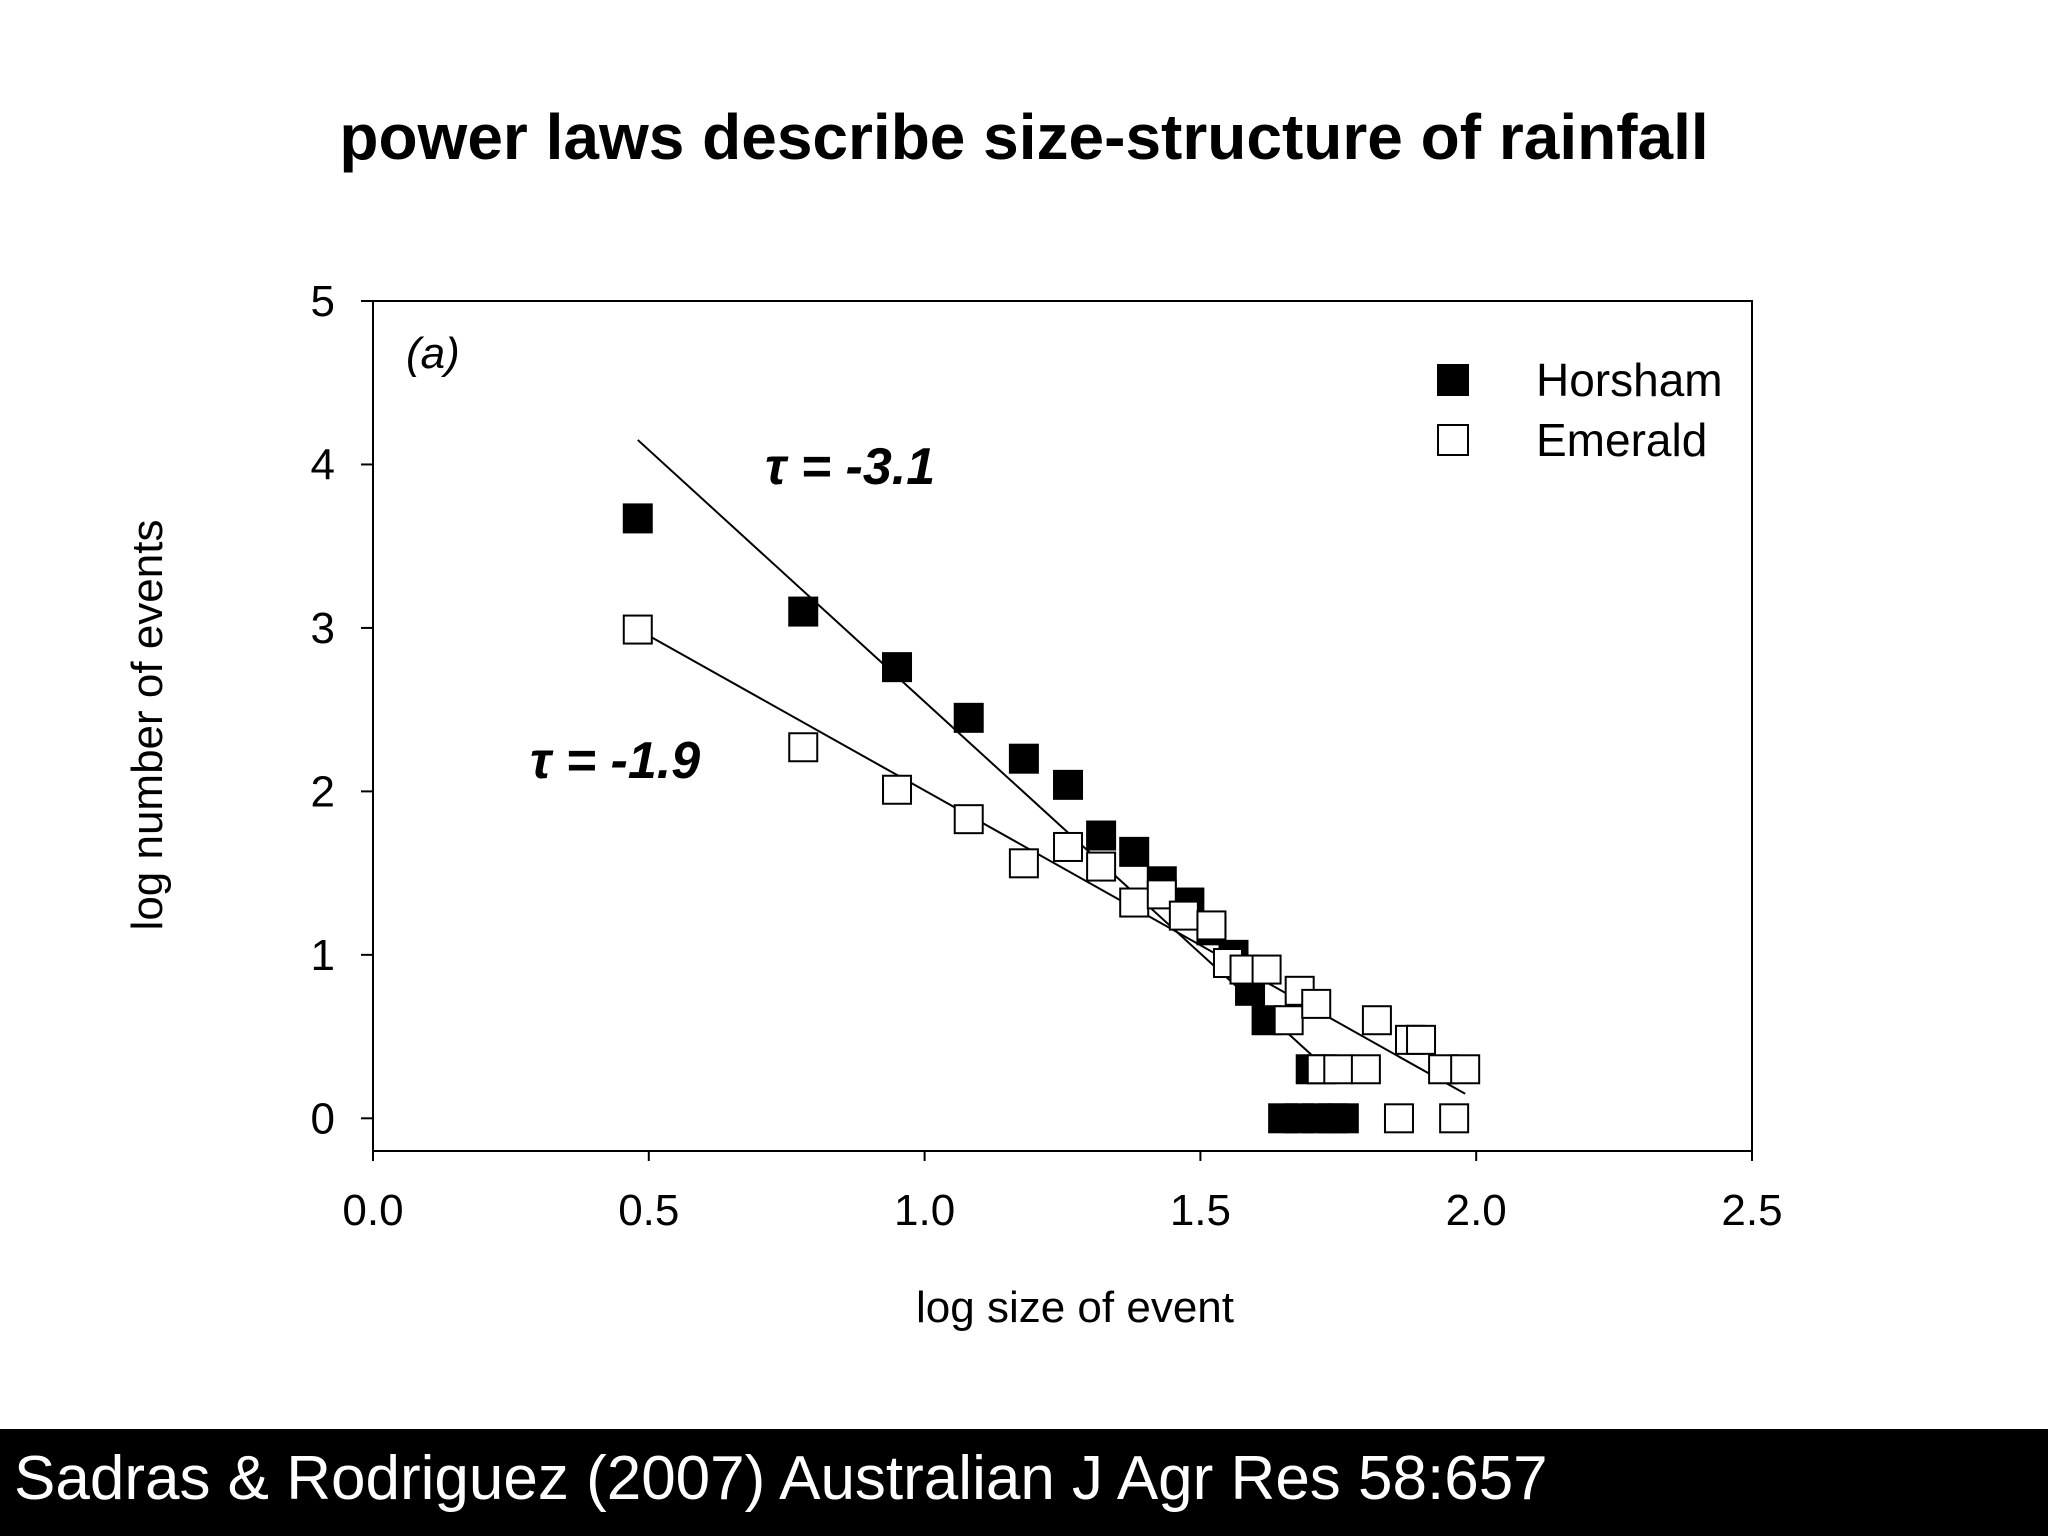 The height and width of the screenshot is (1536, 2048). I want to click on fit-labels: τ = -3.1 τ = -1.9, so click(732, 614).